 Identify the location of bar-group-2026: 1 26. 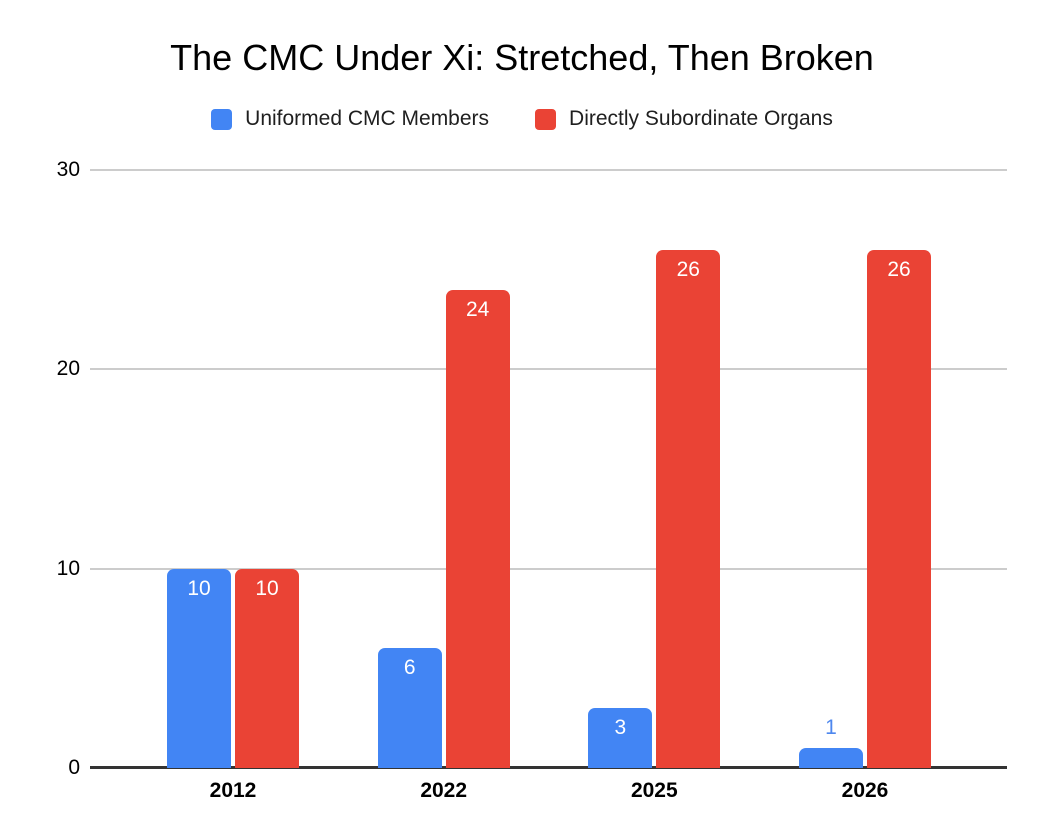
(865, 469).